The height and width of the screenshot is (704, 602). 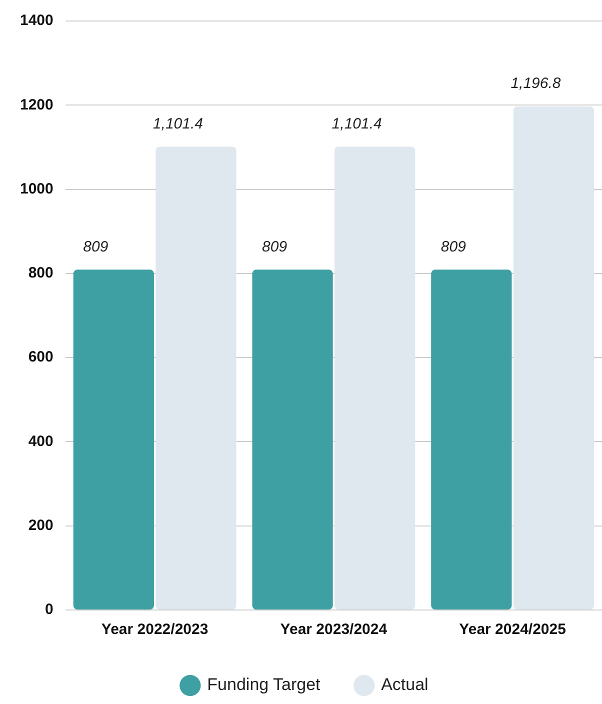 What do you see at coordinates (49, 609) in the screenshot?
I see `y-tick-label: 0` at bounding box center [49, 609].